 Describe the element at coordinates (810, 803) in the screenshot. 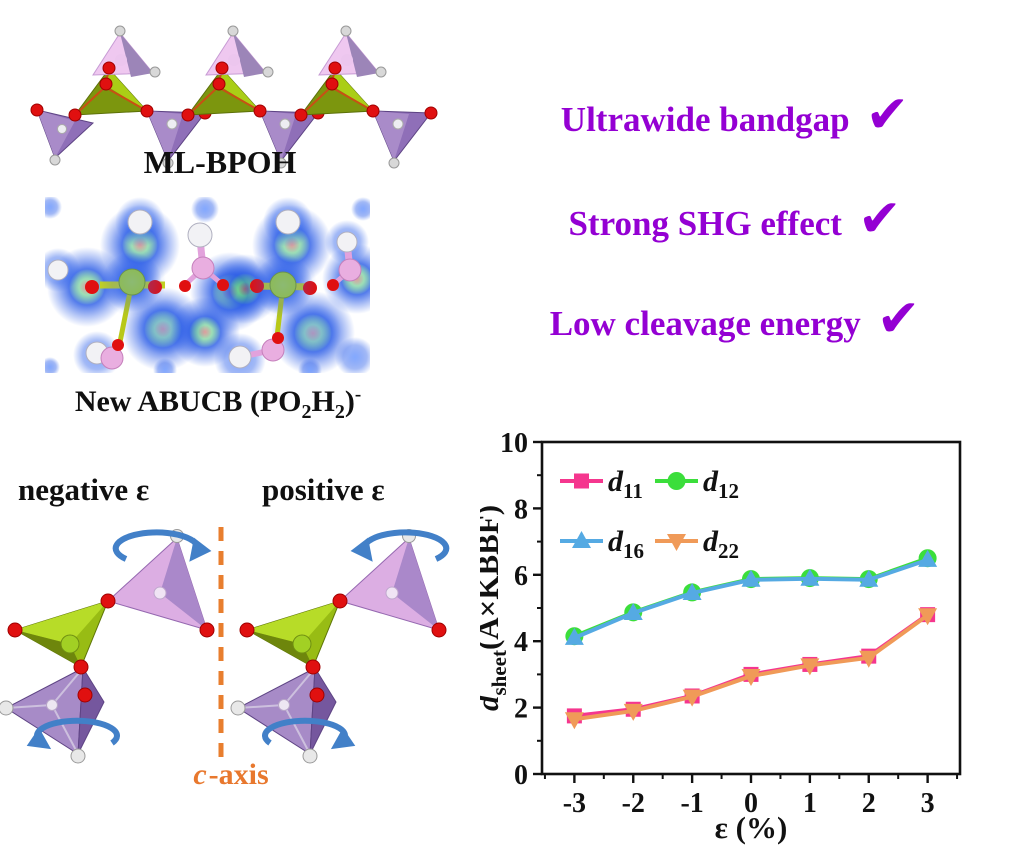

I see `x-tick-label: 1` at that location.